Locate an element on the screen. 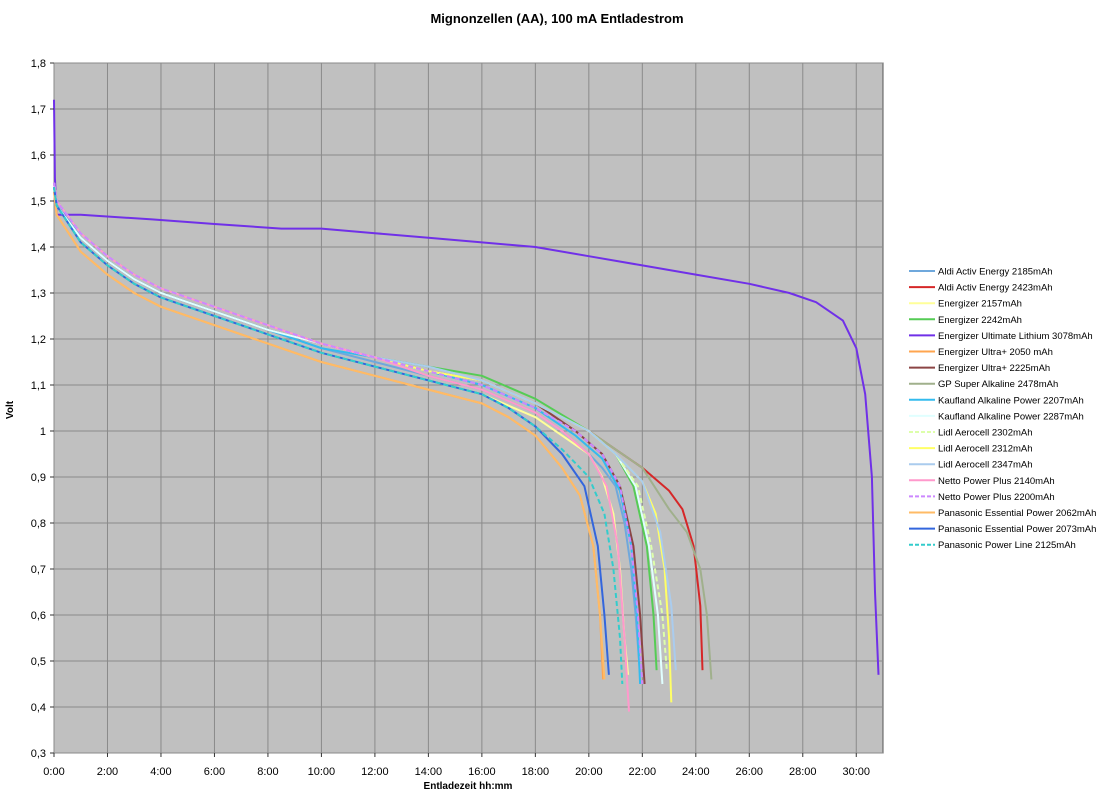 The width and height of the screenshot is (1110, 800). y-tick-label: 1,1 is located at coordinates (38, 386).